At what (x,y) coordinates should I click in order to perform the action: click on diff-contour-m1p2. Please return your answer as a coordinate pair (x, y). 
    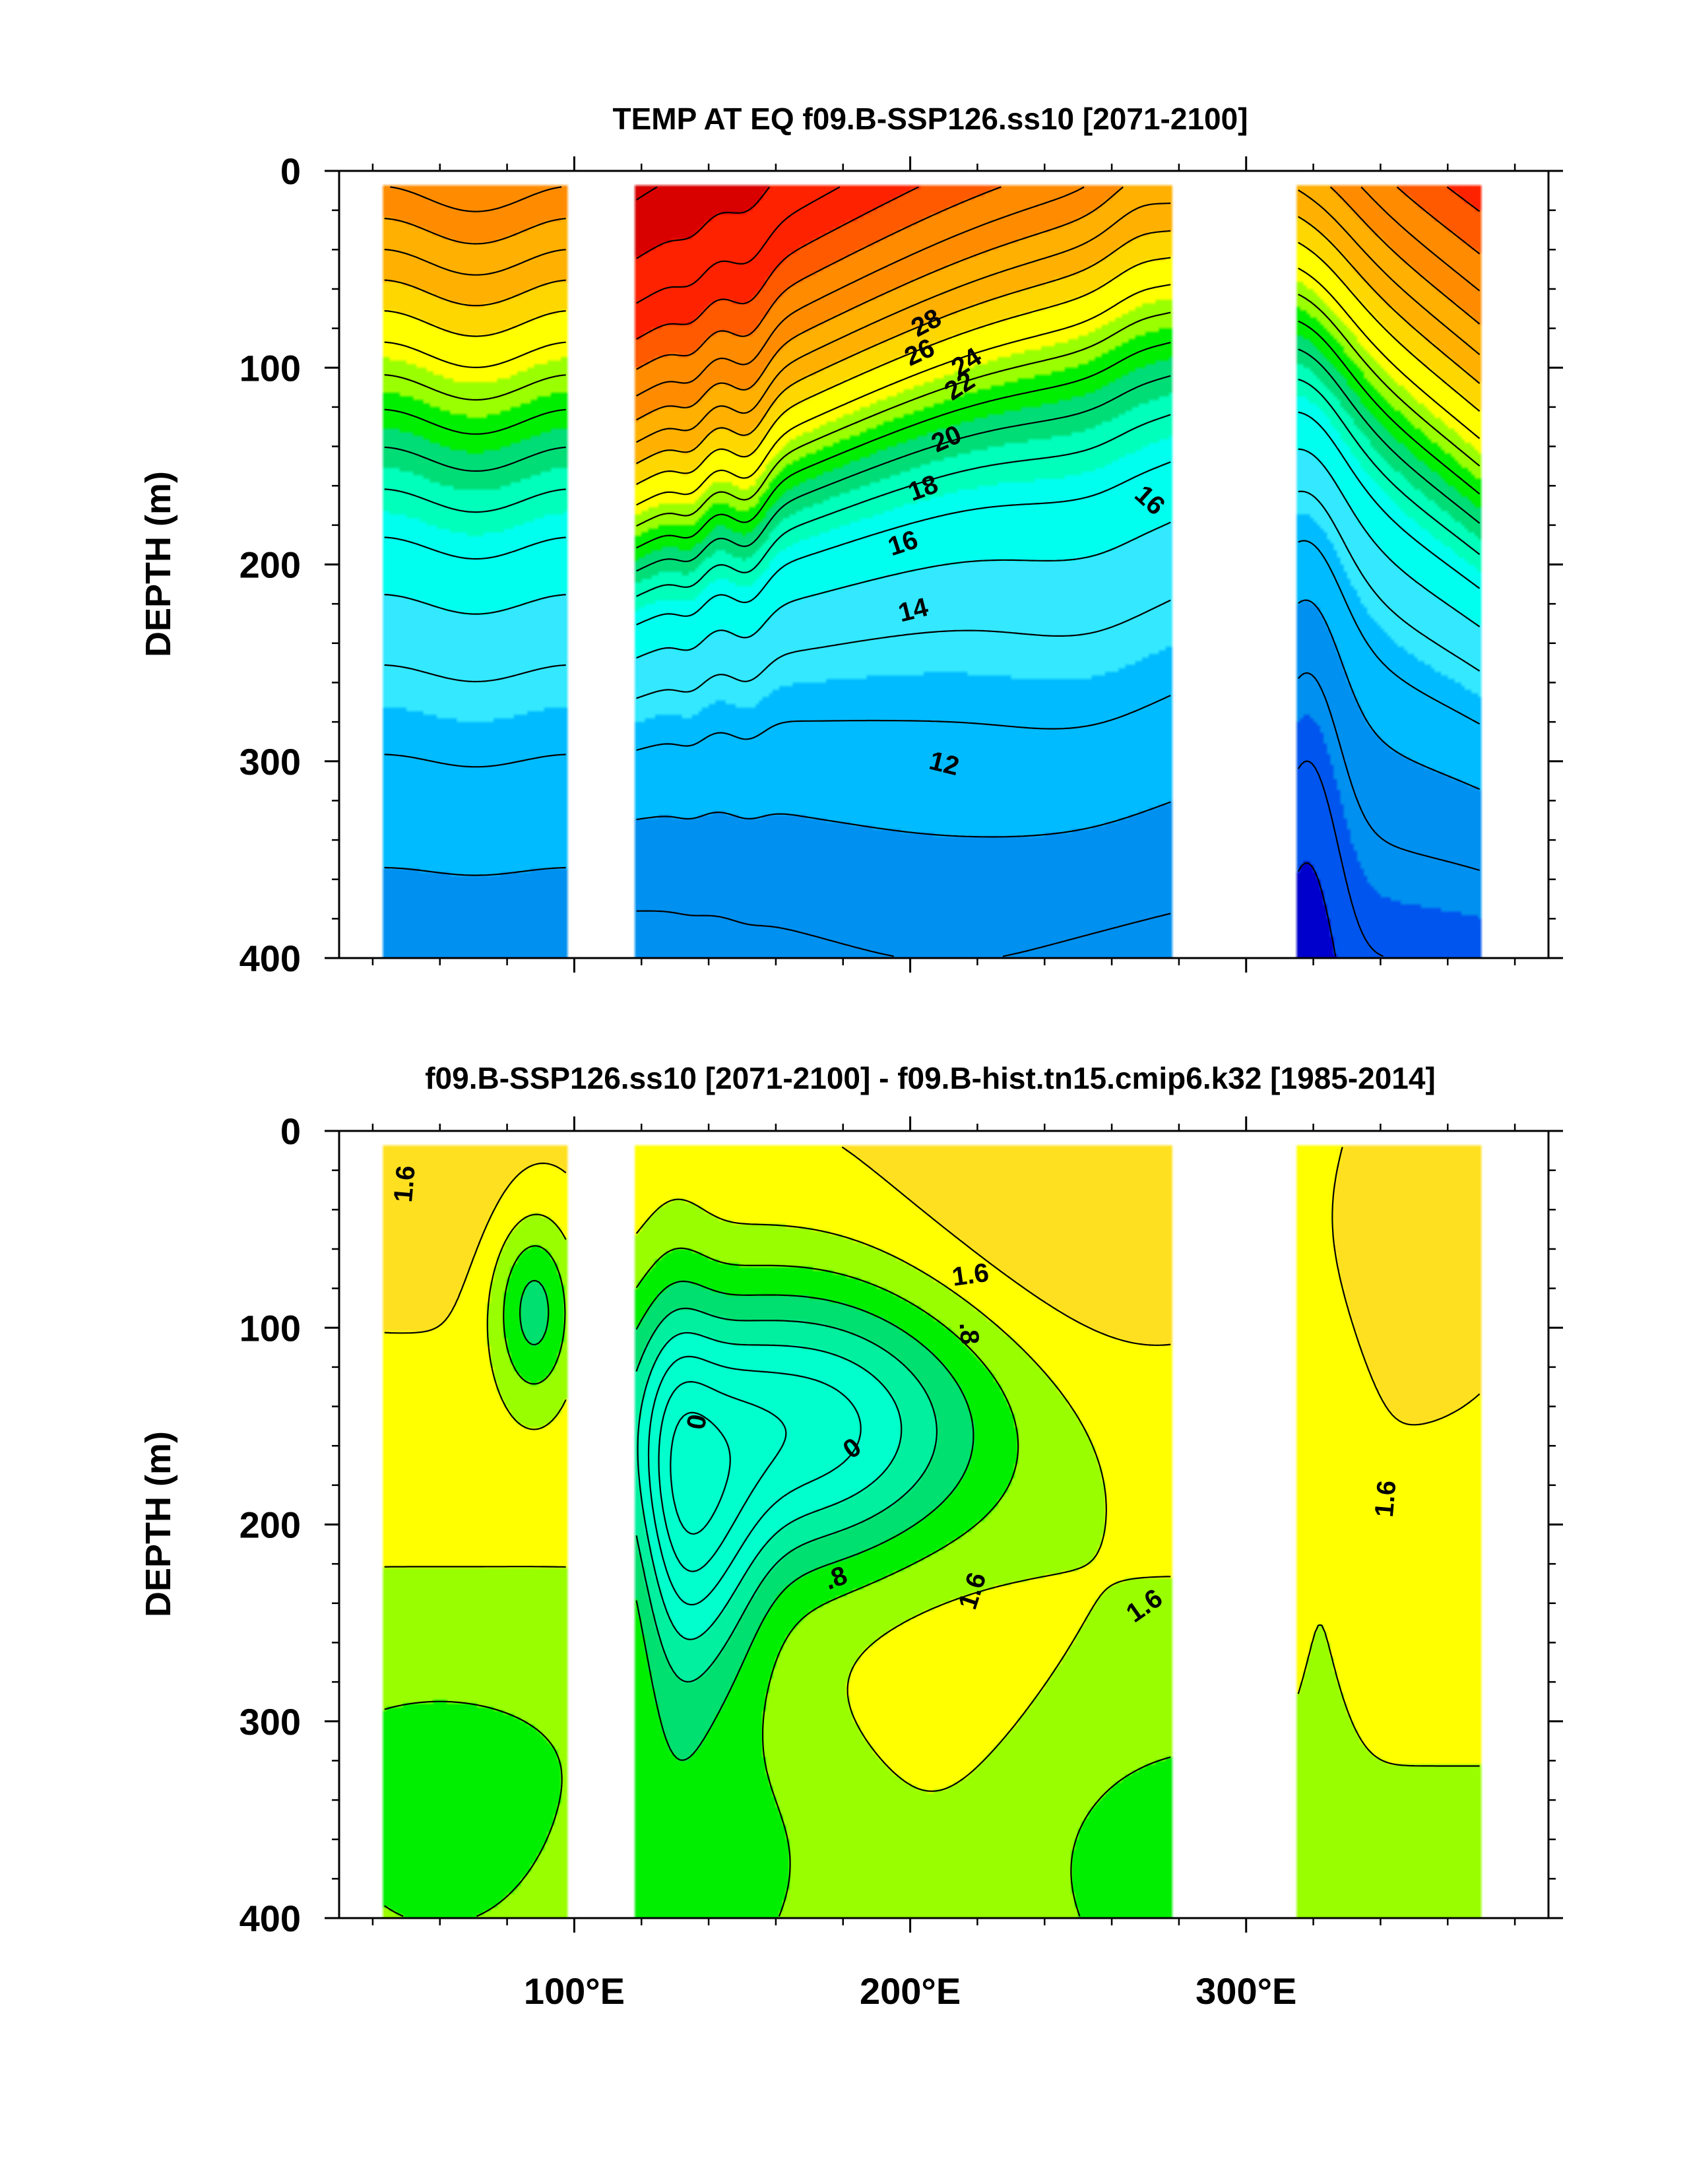
    Looking at the image, I should click on (700, 1473).